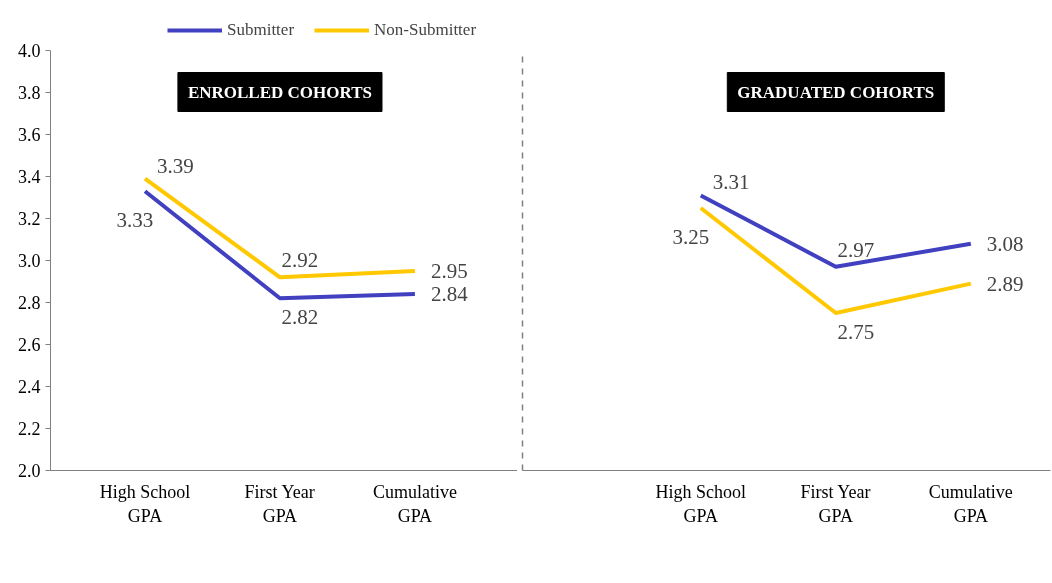  What do you see at coordinates (135, 220) in the screenshot?
I see `data-label: 3.33` at bounding box center [135, 220].